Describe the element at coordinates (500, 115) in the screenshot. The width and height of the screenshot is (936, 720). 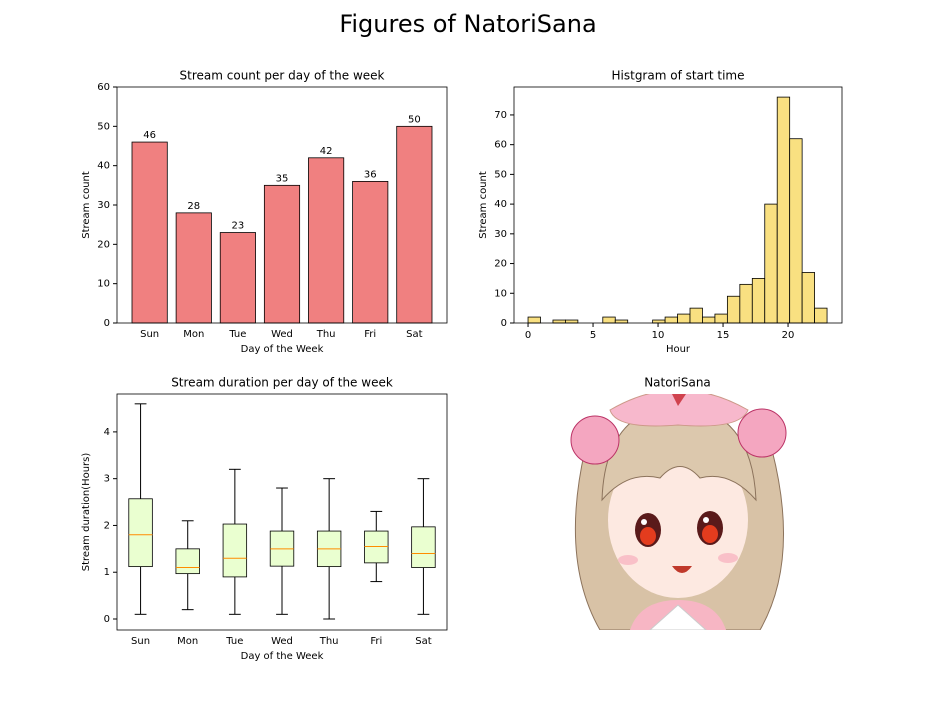
I see `y-tick-label: 70` at that location.